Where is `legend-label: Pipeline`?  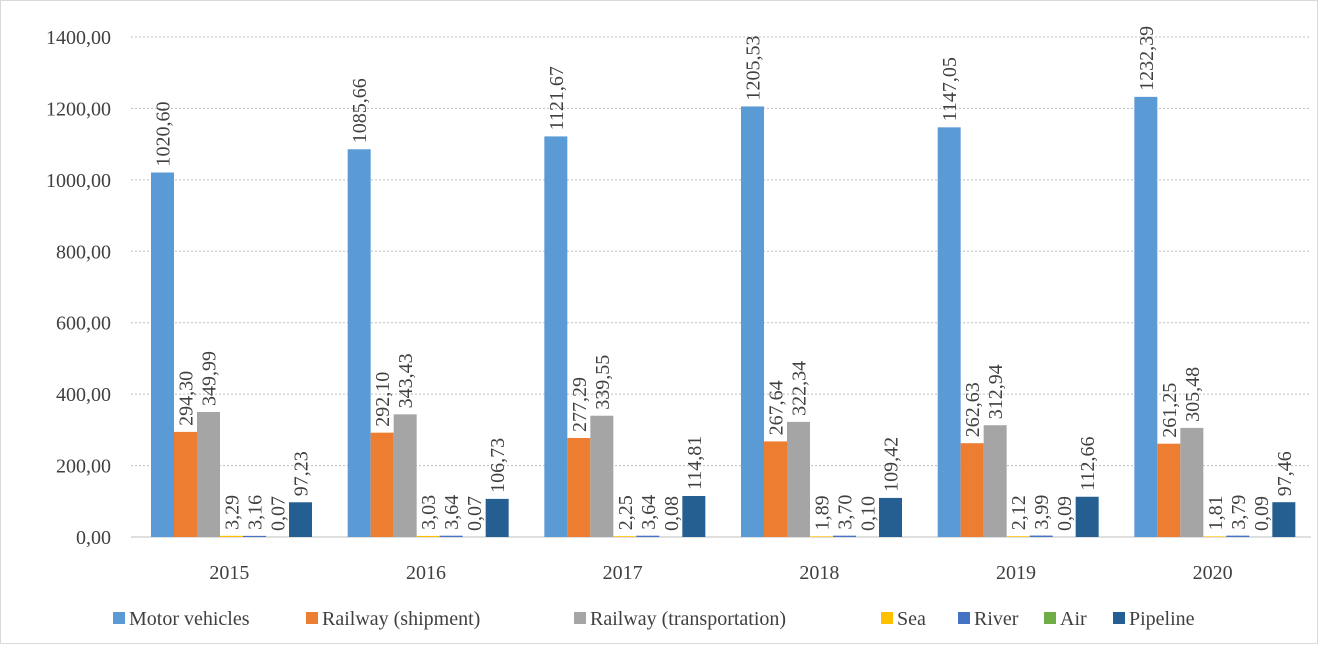
legend-label: Pipeline is located at coordinates (1162, 619).